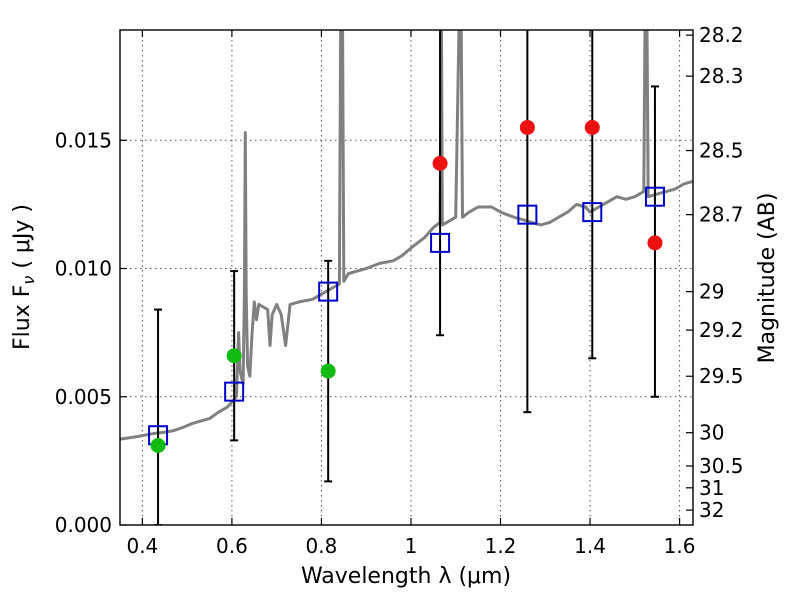  Describe the element at coordinates (721, 376) in the screenshot. I see `right-tick-label: 29.5` at that location.